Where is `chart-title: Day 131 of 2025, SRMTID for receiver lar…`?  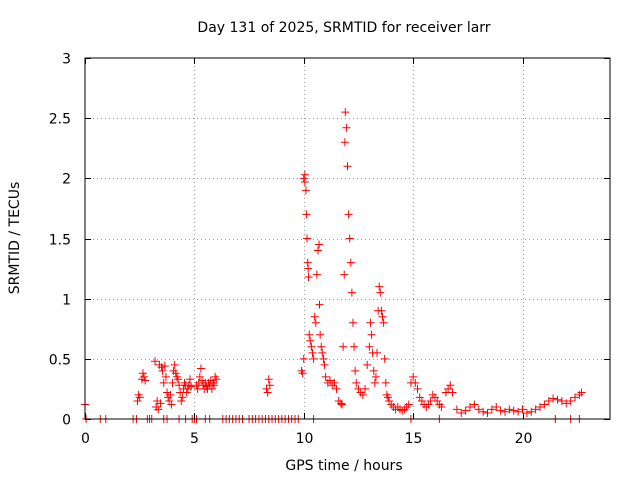 chart-title: Day 131 of 2025, SRMTID for receiver lar… is located at coordinates (343, 28).